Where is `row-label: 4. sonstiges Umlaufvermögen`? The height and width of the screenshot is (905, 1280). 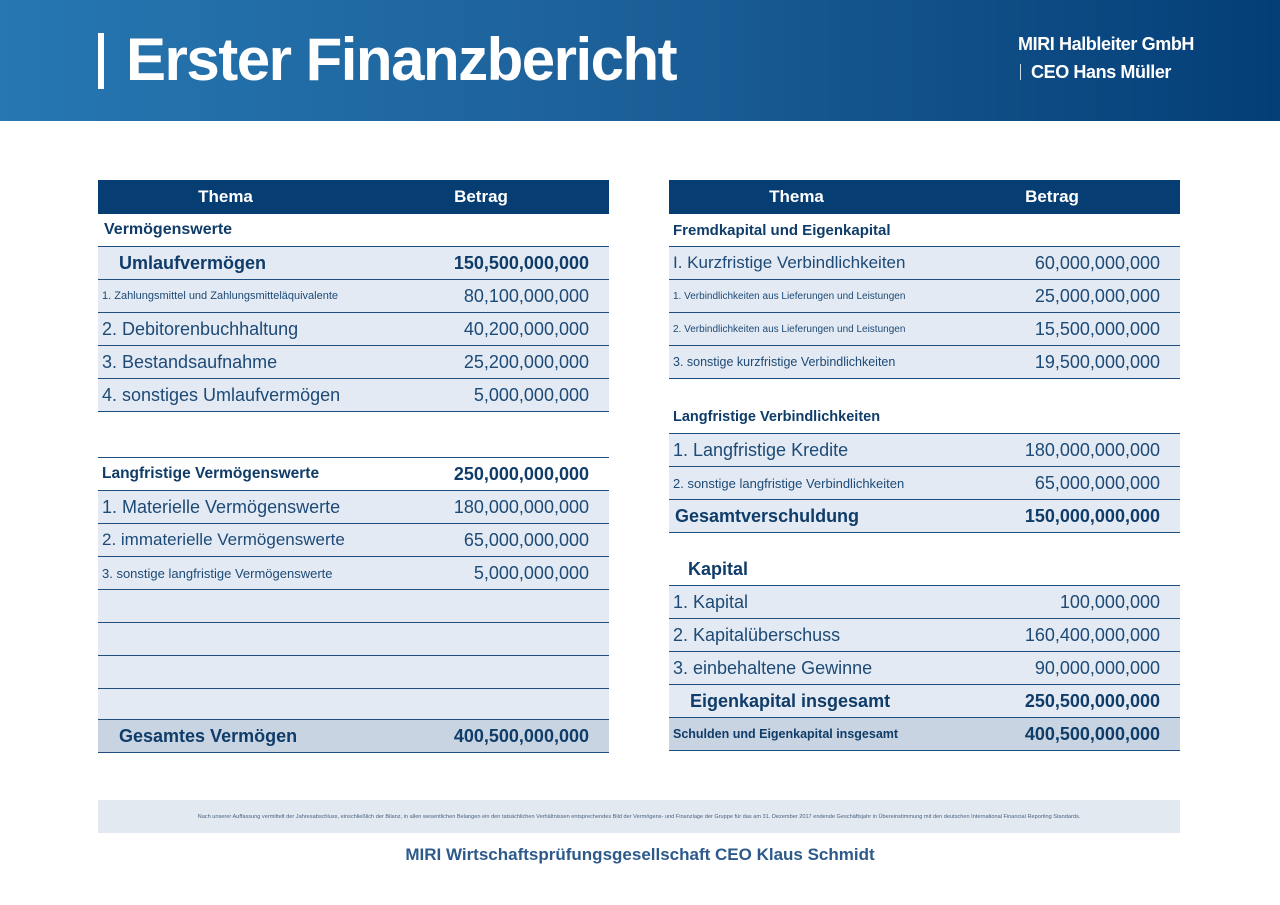
row-label: 4. sonstiges Umlaufvermögen is located at coordinates (221, 394).